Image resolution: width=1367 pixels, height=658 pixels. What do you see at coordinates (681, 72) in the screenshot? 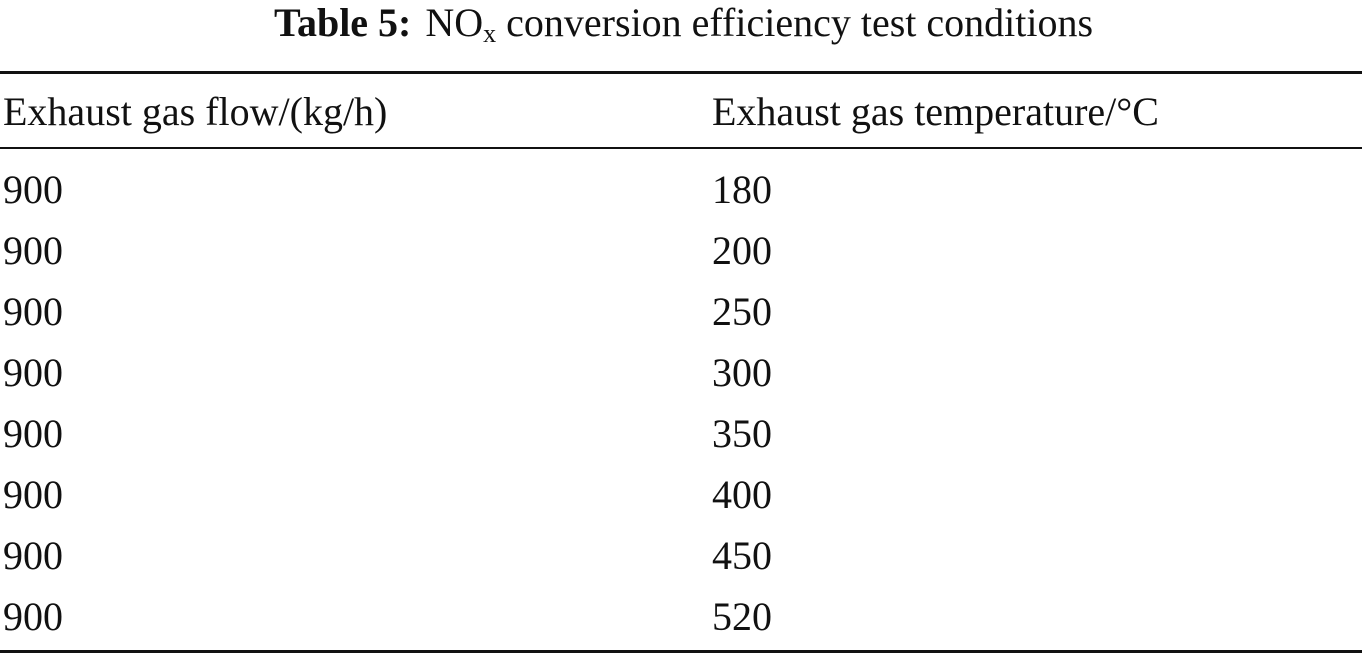
I see `top-rule` at bounding box center [681, 72].